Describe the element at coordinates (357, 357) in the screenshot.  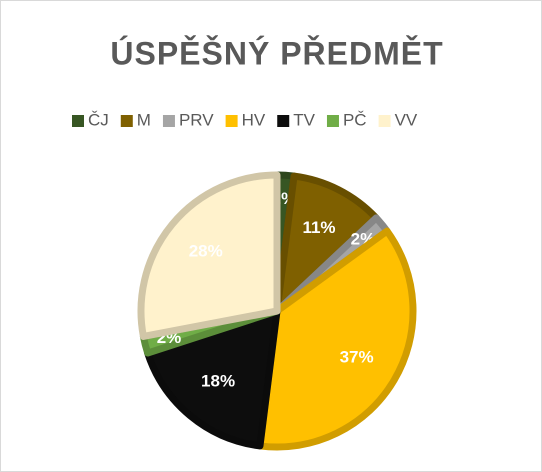
I see `data-label: 37%` at that location.